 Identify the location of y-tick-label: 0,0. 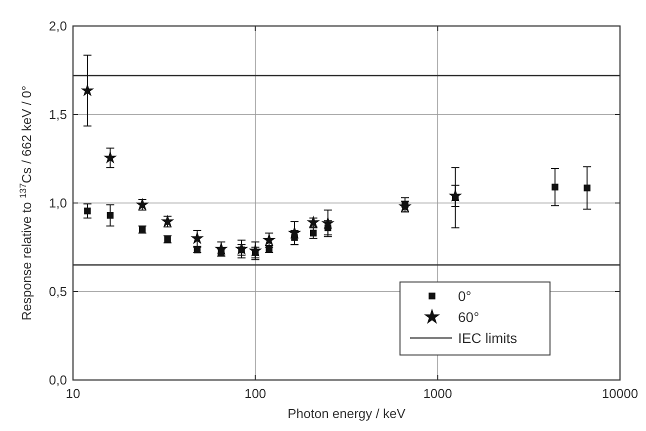
(57, 380).